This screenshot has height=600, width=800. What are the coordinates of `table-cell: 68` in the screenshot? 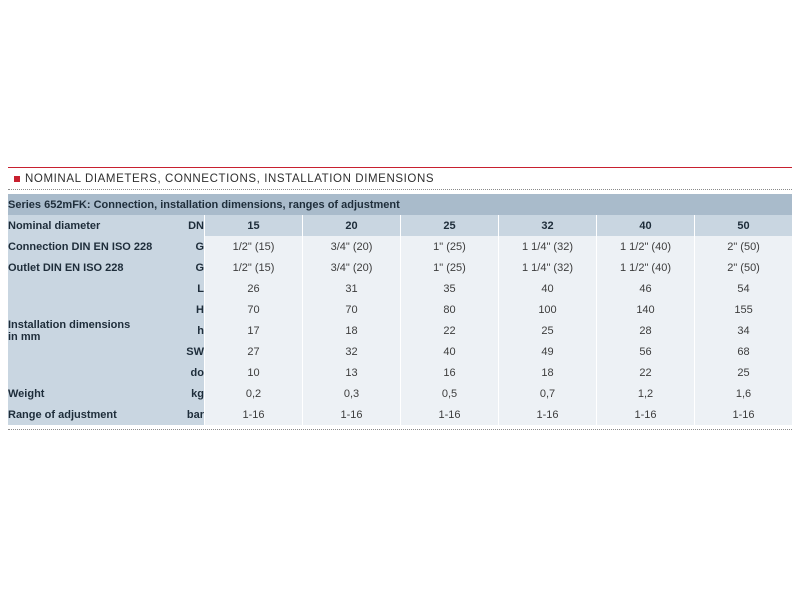 It's located at (743, 351).